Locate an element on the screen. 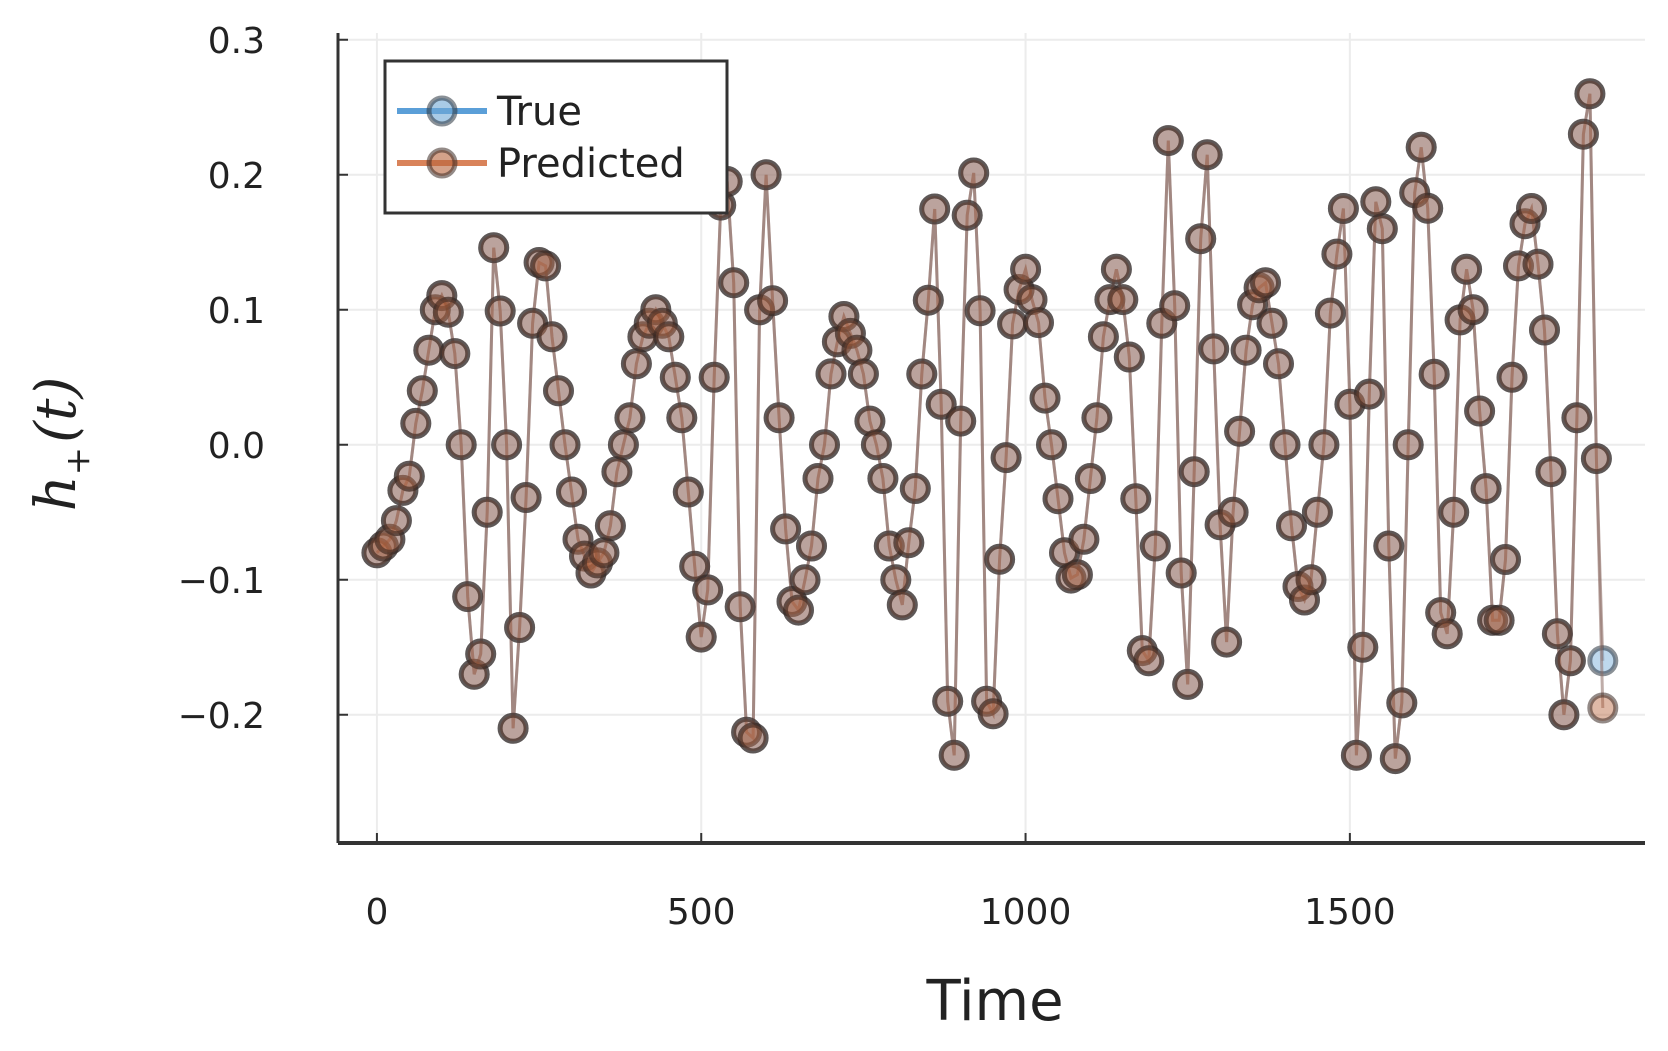  legend-marker-predicted is located at coordinates (442, 163).